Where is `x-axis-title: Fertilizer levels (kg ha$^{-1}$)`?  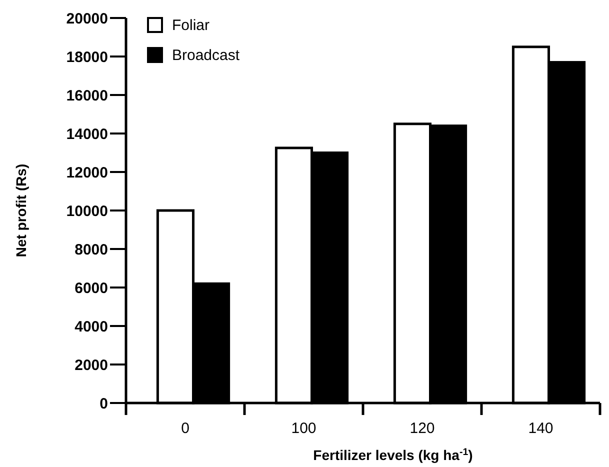
x-axis-title: Fertilizer levels (kg ha$^{-1}$) is located at coordinates (393, 454).